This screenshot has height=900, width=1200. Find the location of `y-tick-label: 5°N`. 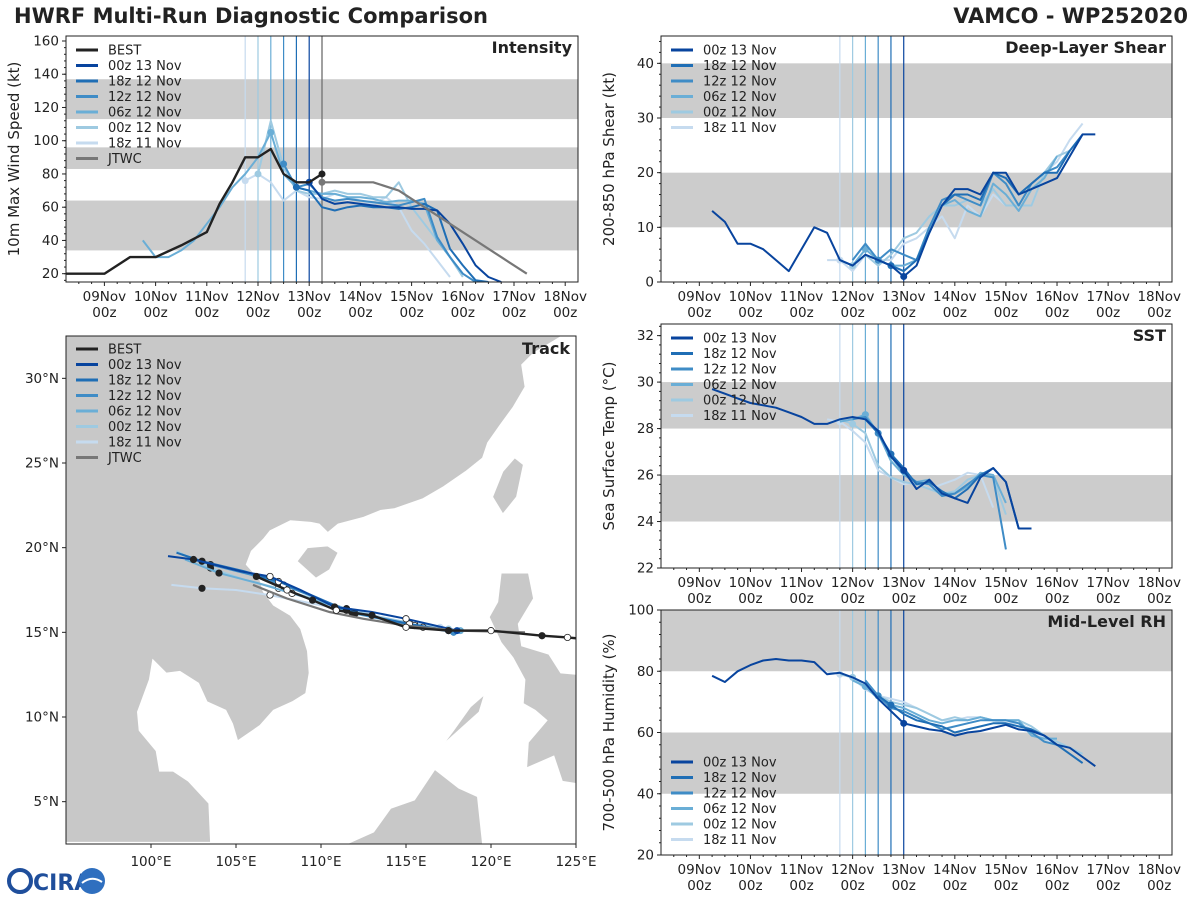

y-tick-label: 5°N is located at coordinates (46, 802).